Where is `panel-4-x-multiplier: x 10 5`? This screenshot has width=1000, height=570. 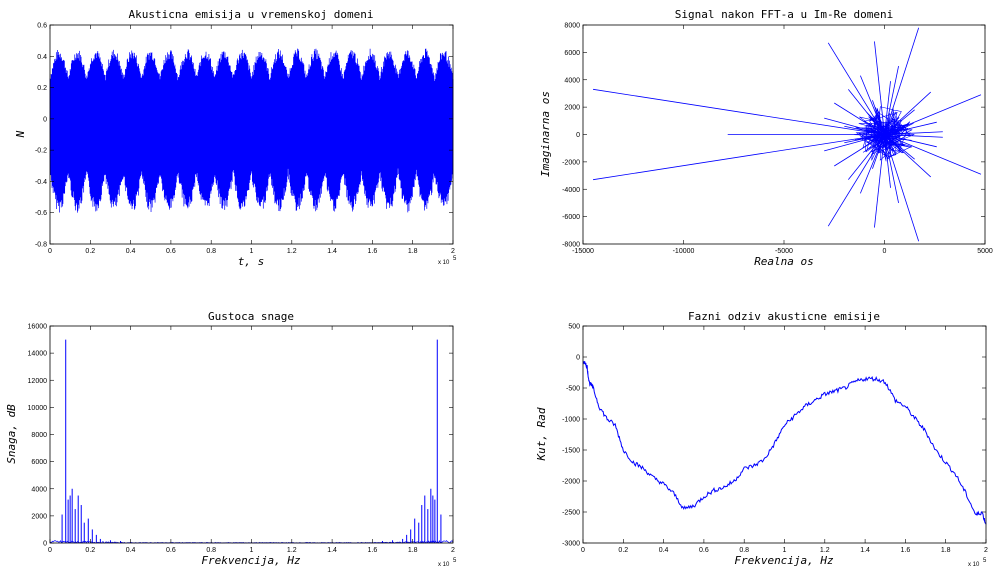 panel-4-x-multiplier: x 10 5 is located at coordinates (977, 563).